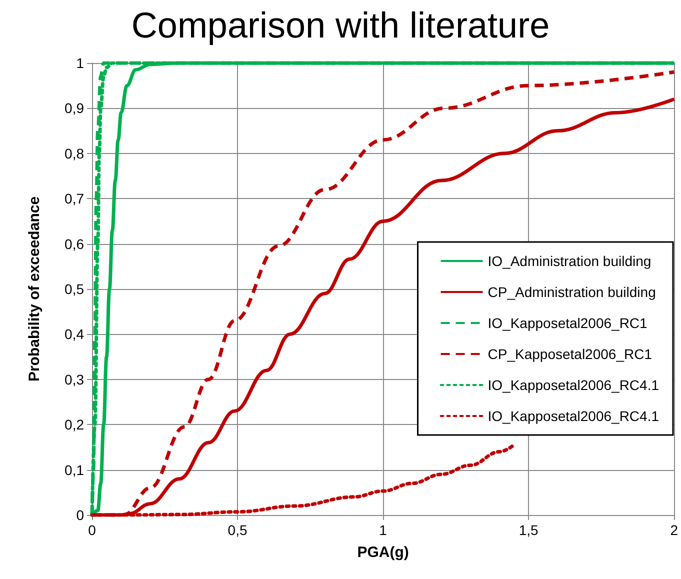 This screenshot has height=579, width=681. I want to click on x-tick-label: 0, so click(92, 530).